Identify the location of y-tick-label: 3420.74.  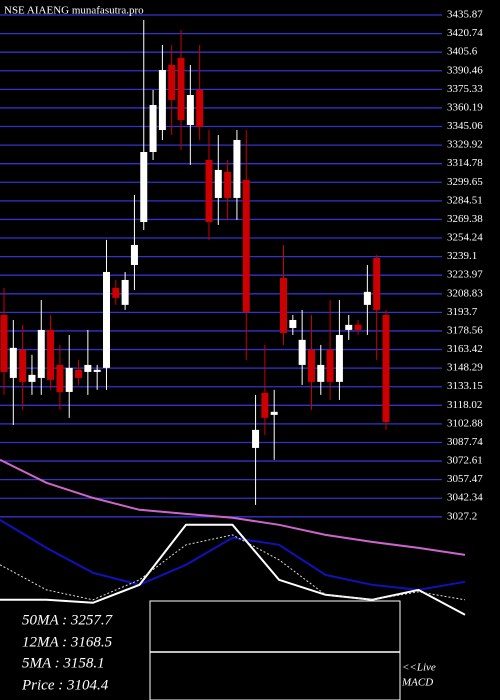
(465, 33).